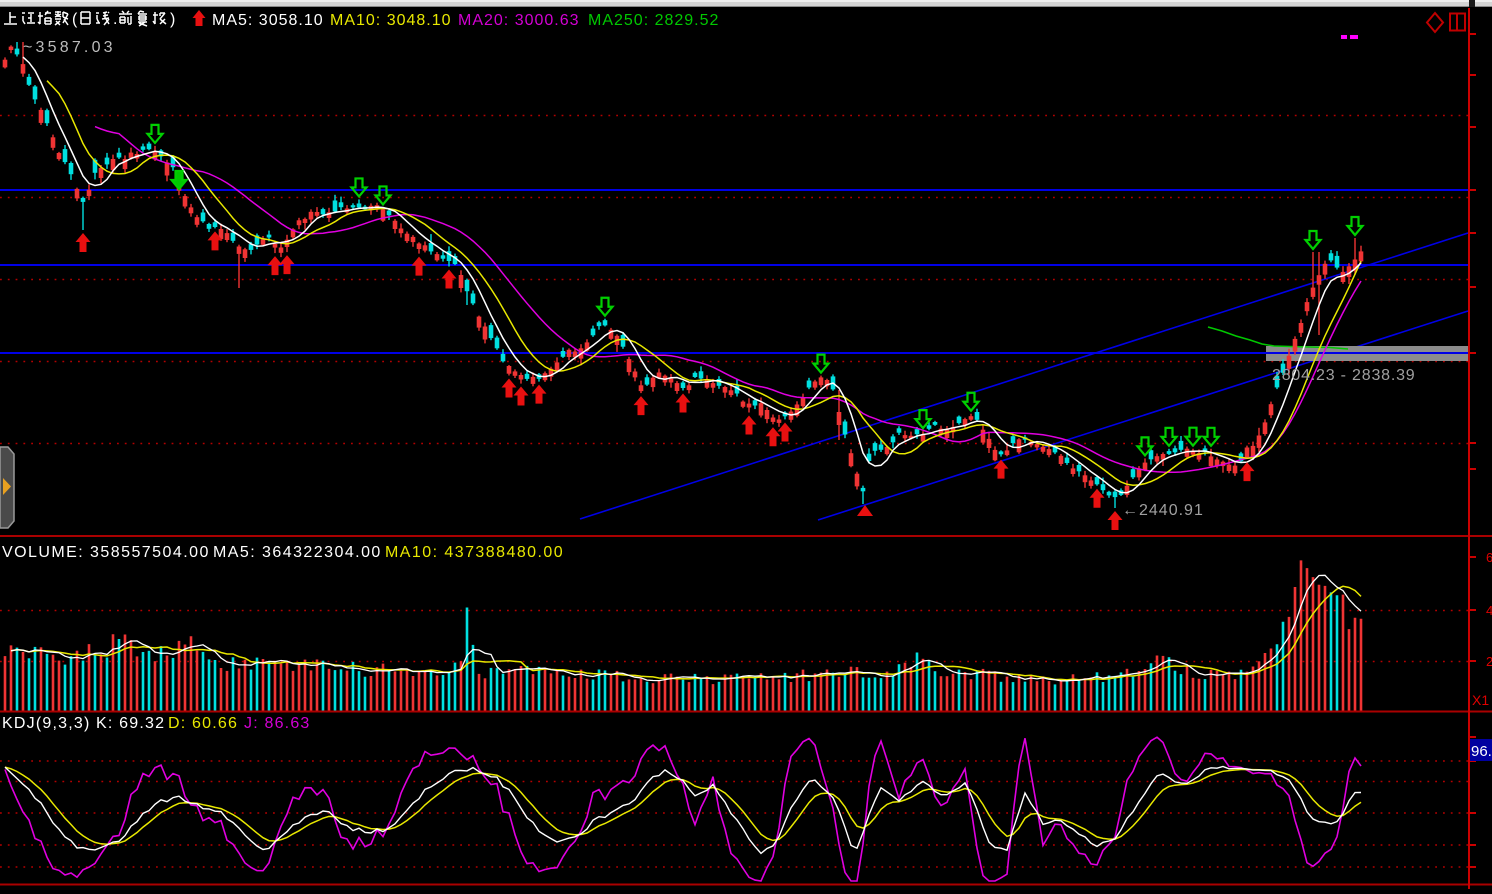 This screenshot has width=1492, height=894. Describe the element at coordinates (653, 20) in the screenshot. I see `svg-text: MA250: 2829.52` at that location.